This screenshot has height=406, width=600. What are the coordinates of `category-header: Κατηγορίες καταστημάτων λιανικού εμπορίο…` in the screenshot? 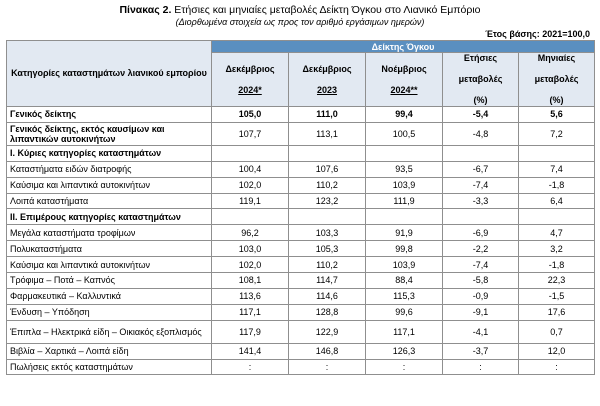 It's located at (109, 73).